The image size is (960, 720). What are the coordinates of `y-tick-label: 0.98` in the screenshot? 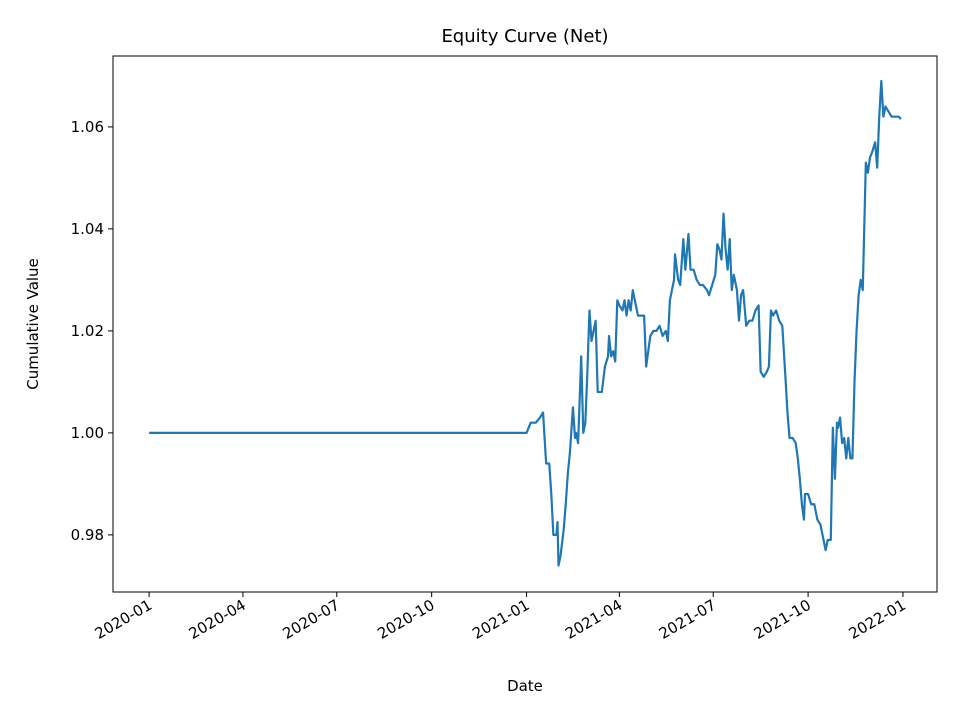 It's located at (87, 535).